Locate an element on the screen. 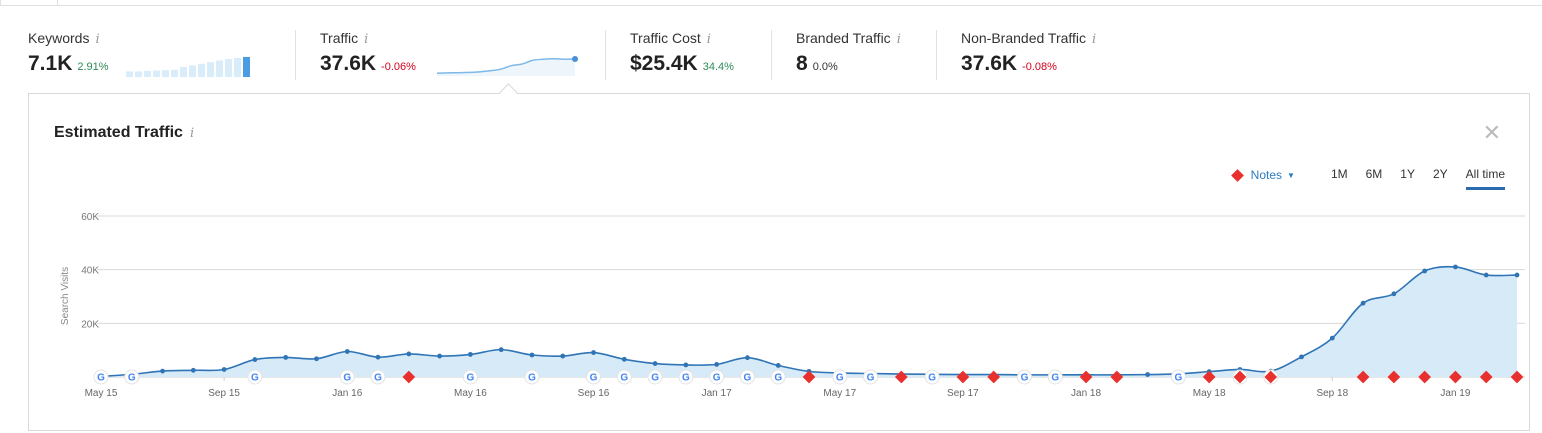 This screenshot has height=433, width=1542. sparkline-area is located at coordinates (506, 67).